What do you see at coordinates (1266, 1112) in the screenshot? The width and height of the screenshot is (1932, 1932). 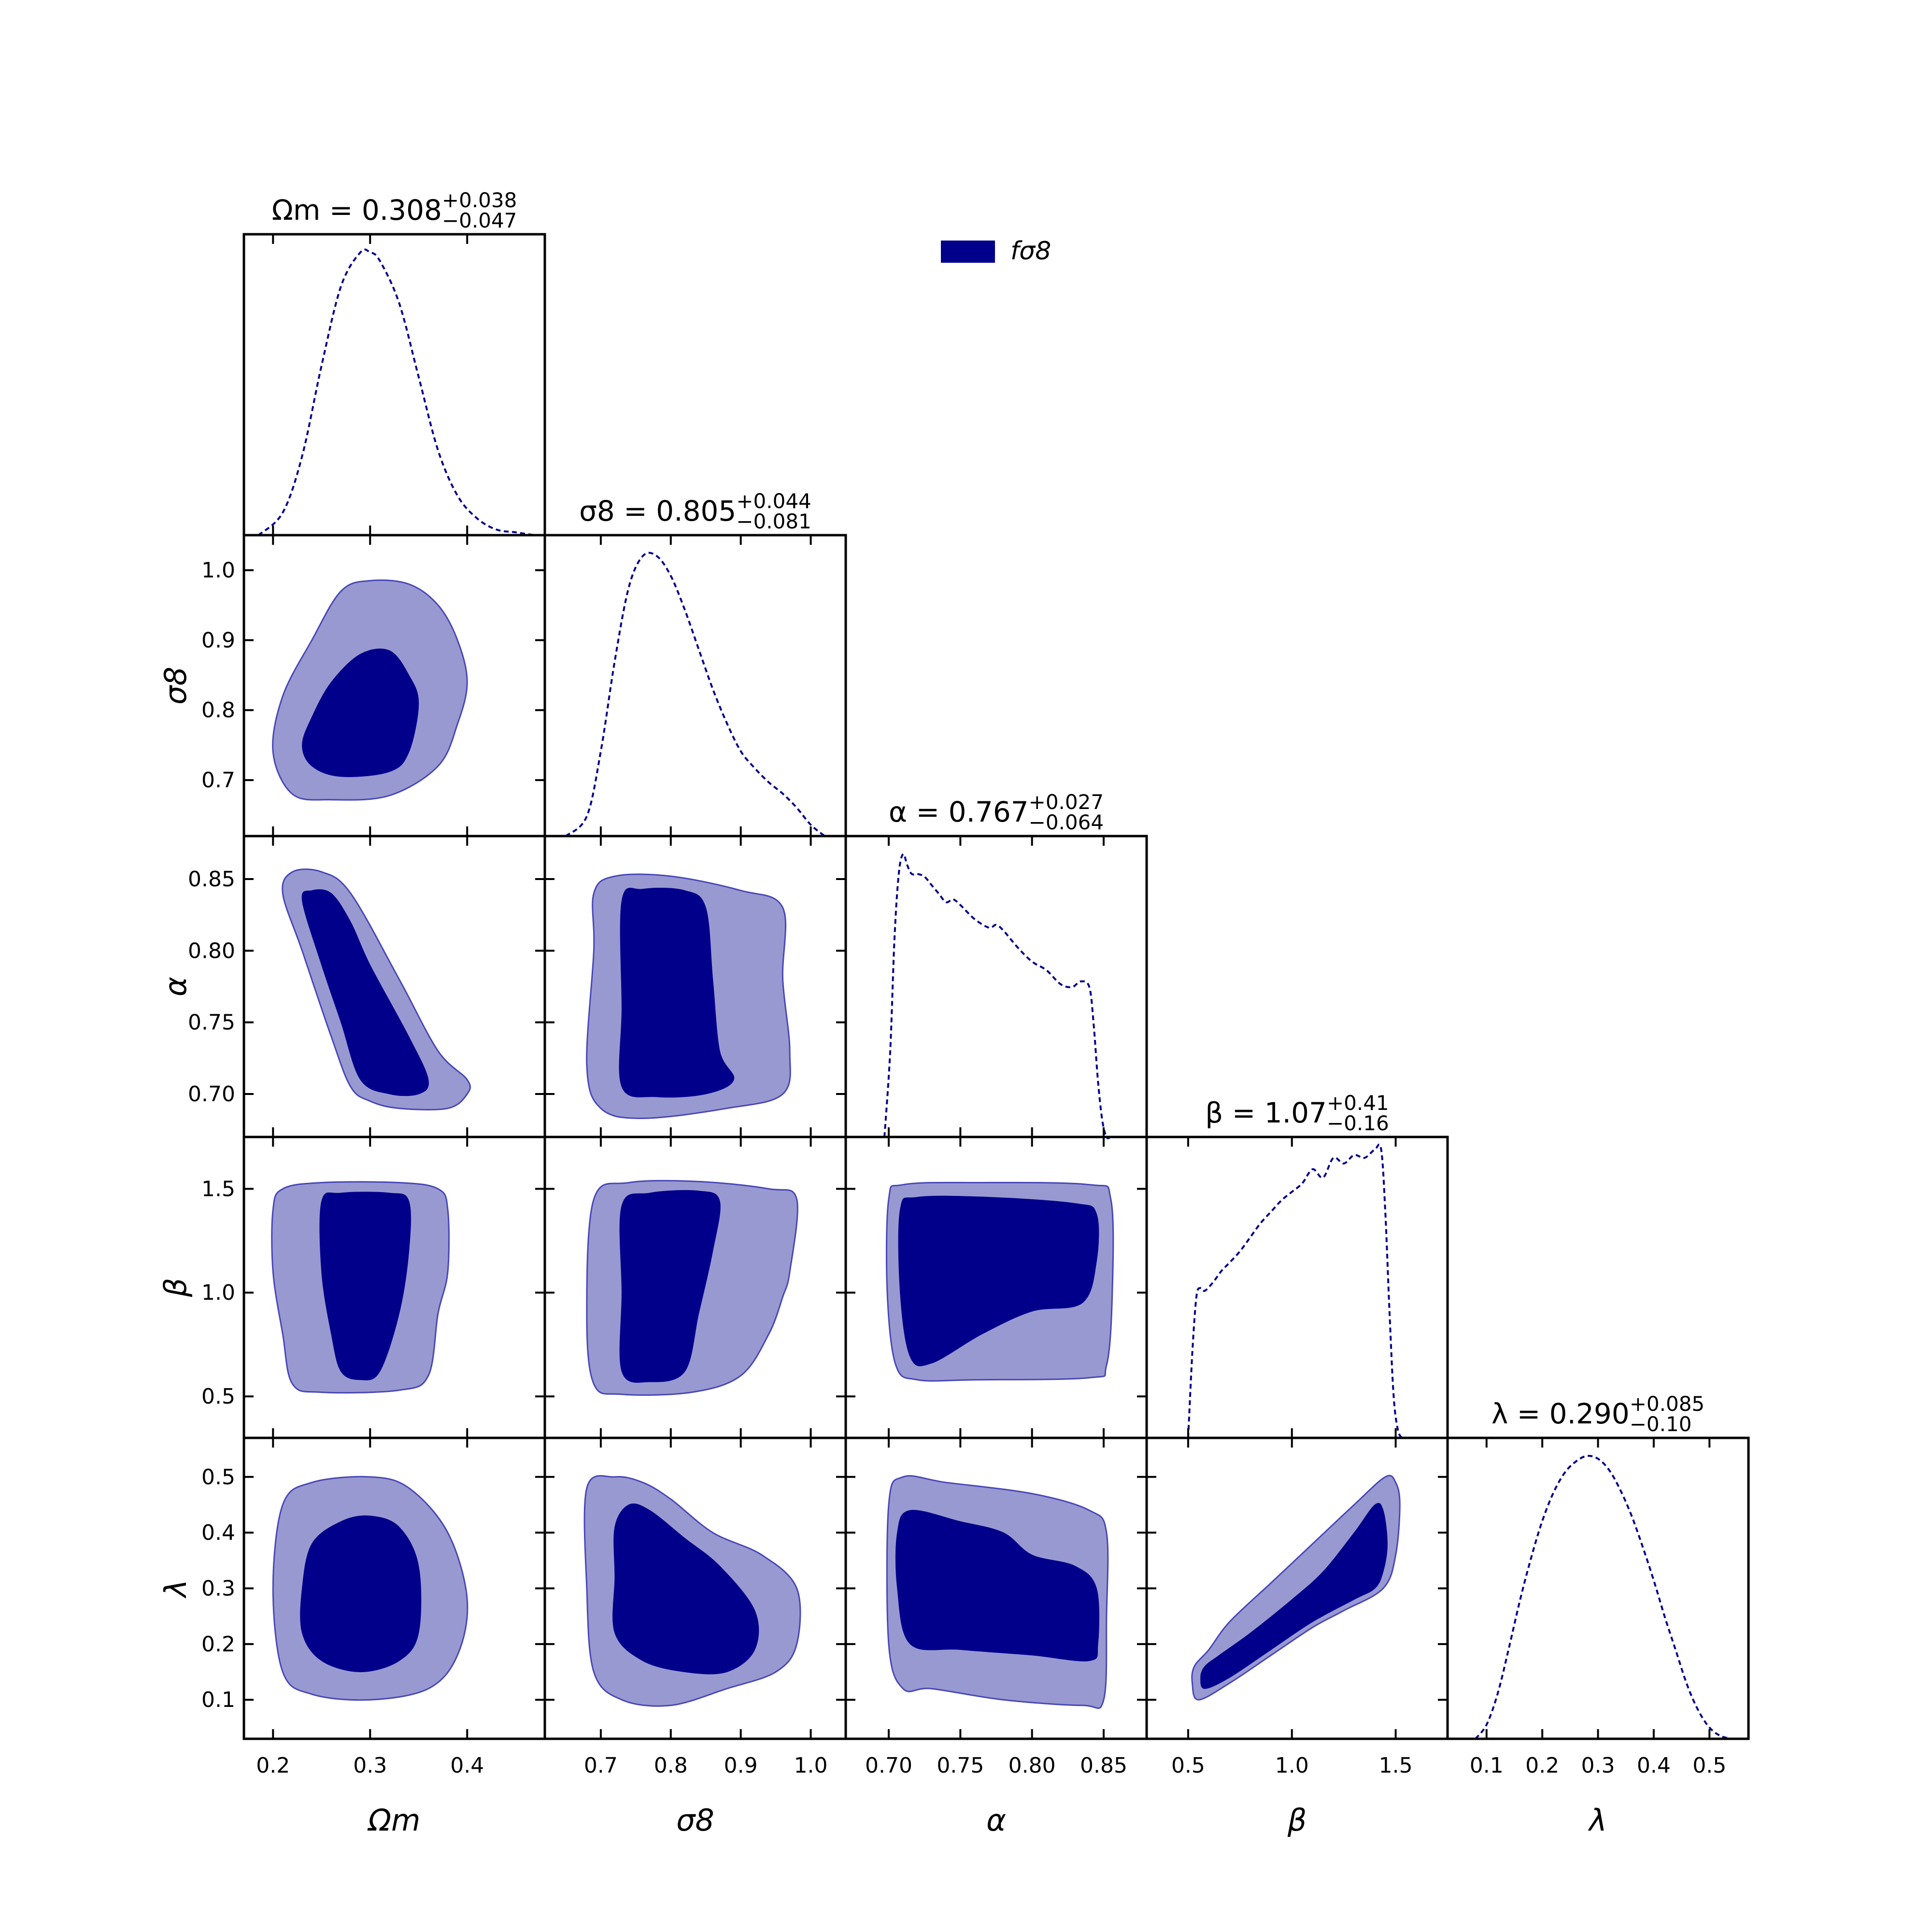 I see `panel-title-main-beta: β = 1.07` at bounding box center [1266, 1112].